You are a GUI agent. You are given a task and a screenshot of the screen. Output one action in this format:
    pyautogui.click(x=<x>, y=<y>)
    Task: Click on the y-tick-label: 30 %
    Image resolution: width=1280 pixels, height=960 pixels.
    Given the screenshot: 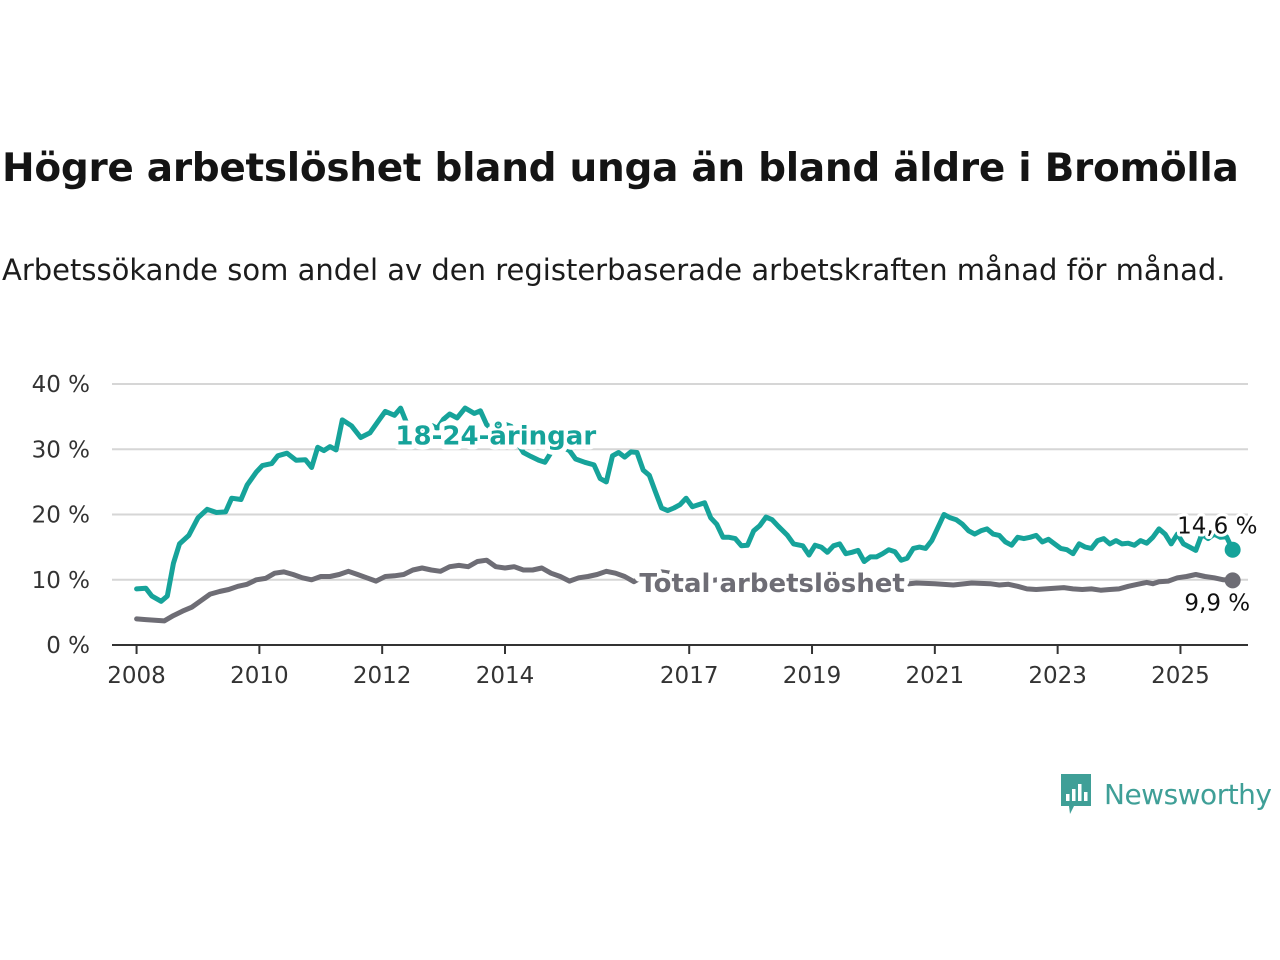 What is the action you would take?
    pyautogui.click(x=61, y=450)
    